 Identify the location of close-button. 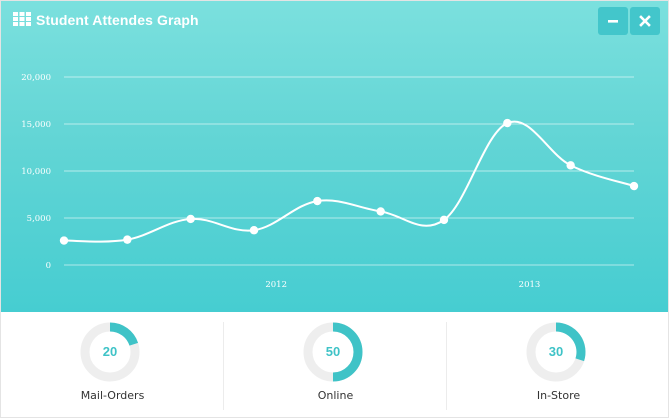
(645, 21).